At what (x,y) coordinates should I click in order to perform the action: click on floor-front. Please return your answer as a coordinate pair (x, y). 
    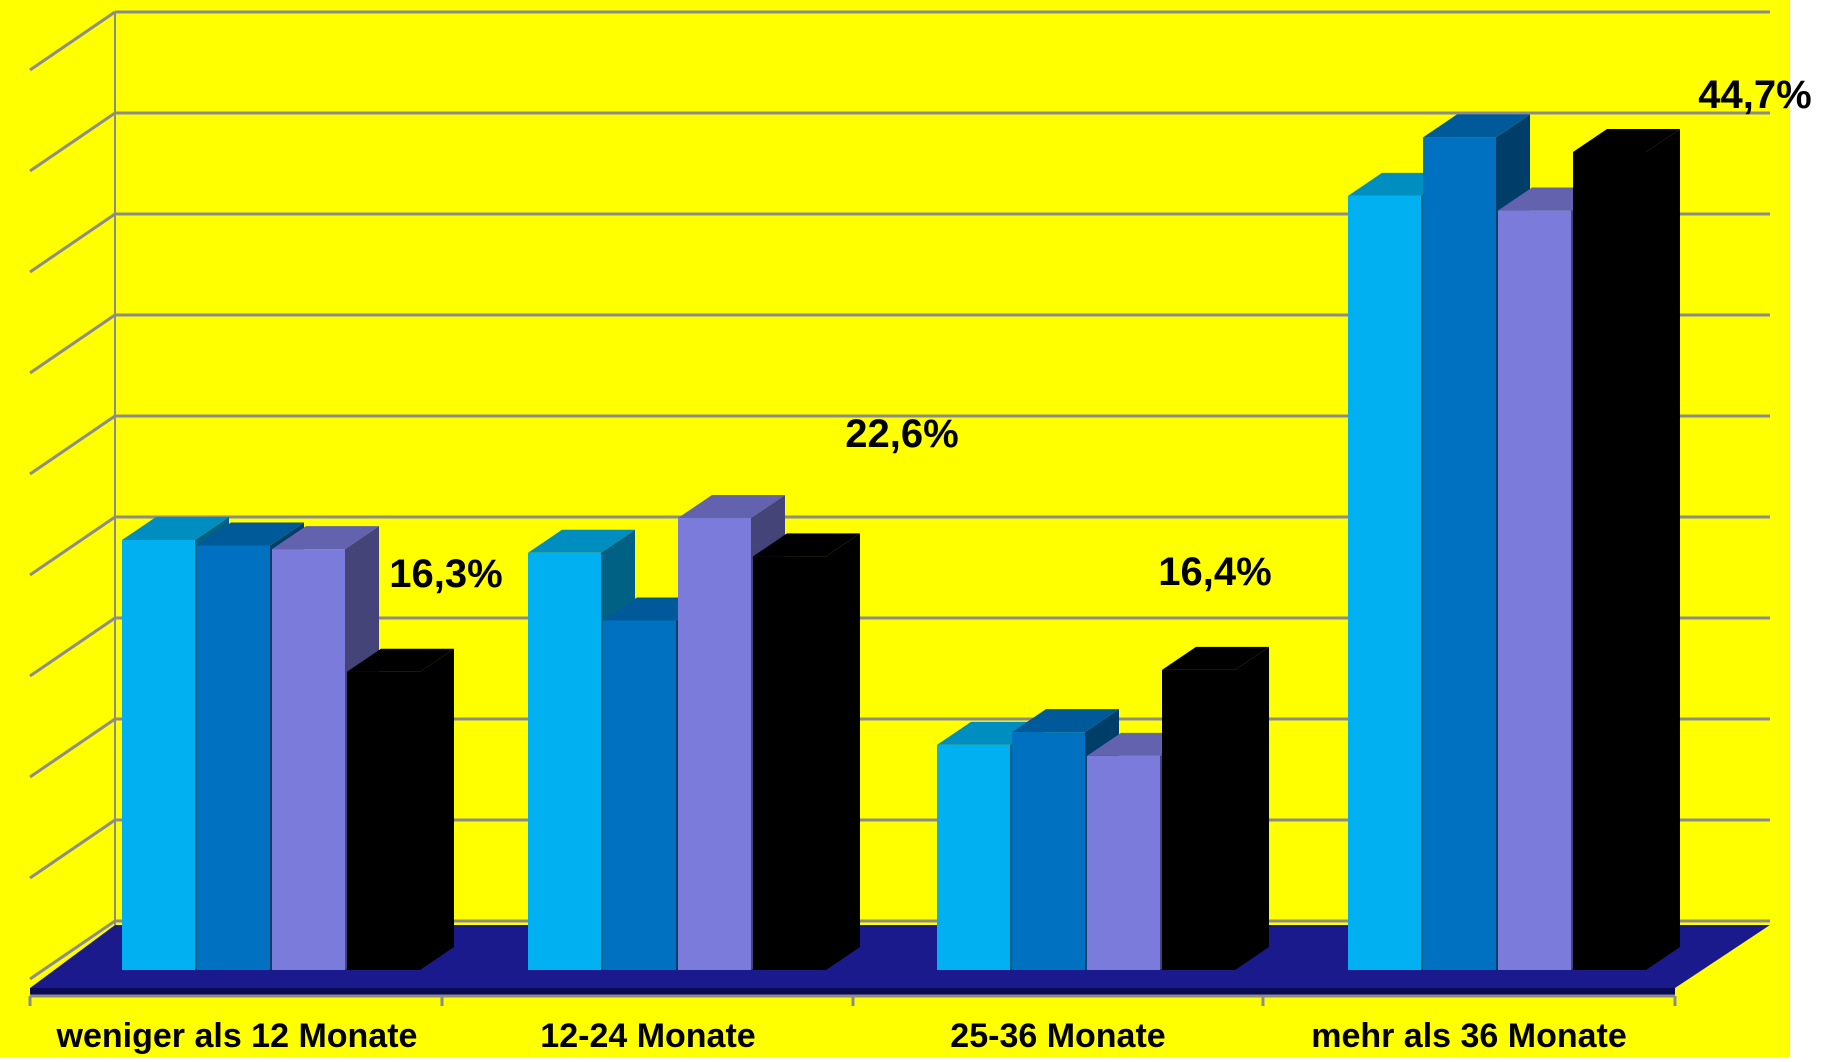
    Looking at the image, I should click on (852, 992).